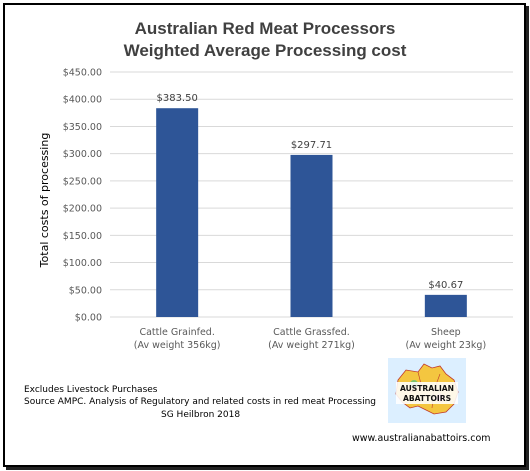 This screenshot has height=471, width=530. I want to click on category-label-line1: Sheep, so click(446, 332).